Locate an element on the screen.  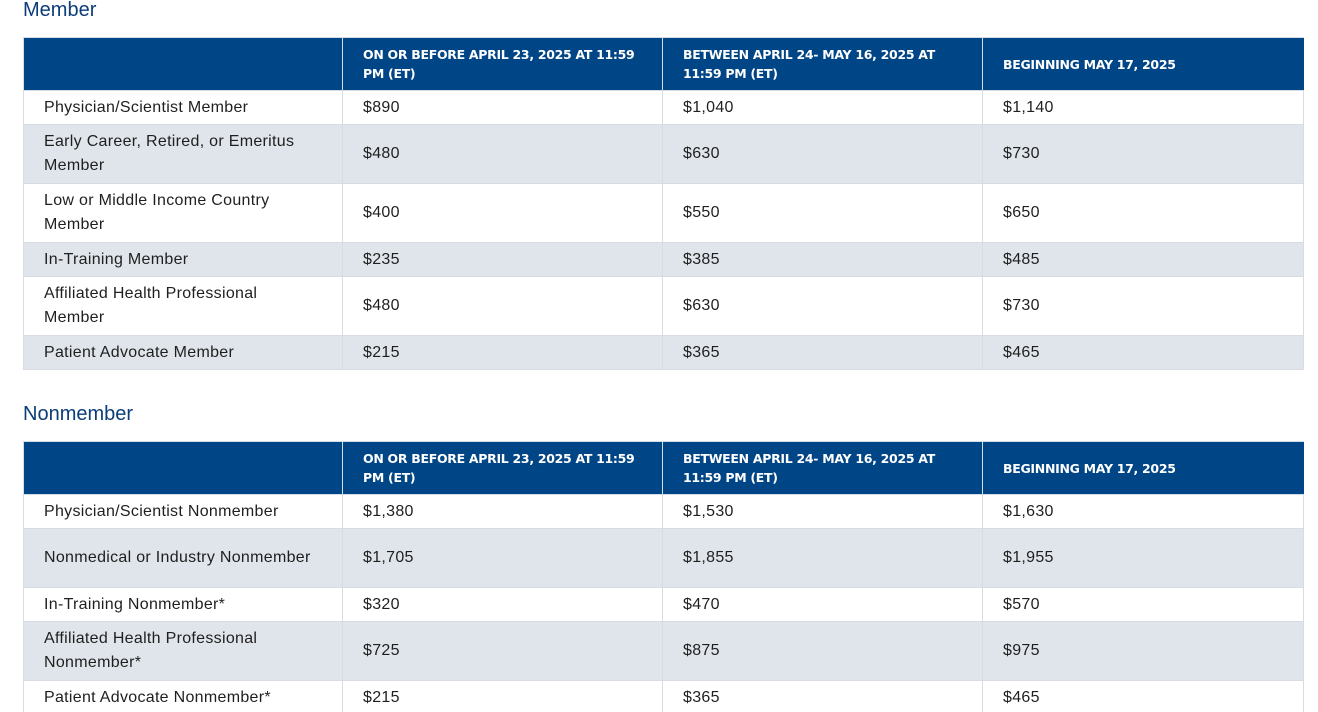
table-row: Patient Advocate Member $215 $365 $465 is located at coordinates (663, 352).